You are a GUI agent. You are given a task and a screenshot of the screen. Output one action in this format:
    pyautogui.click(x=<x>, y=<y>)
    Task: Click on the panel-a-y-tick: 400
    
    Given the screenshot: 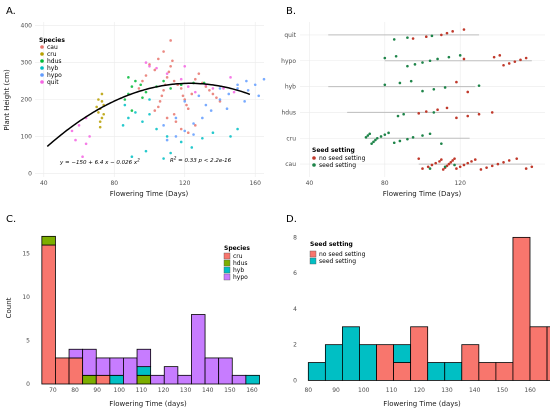 What is the action you would take?
    pyautogui.click(x=27, y=26)
    